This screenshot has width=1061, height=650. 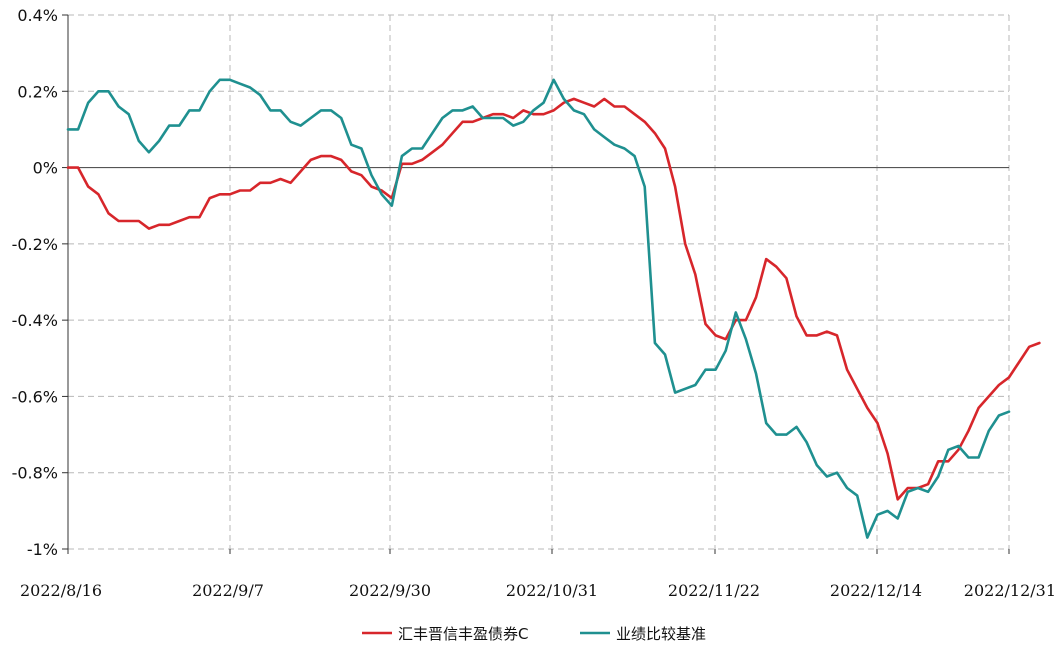 I want to click on y-tick-label: -1%, so click(x=42, y=549).